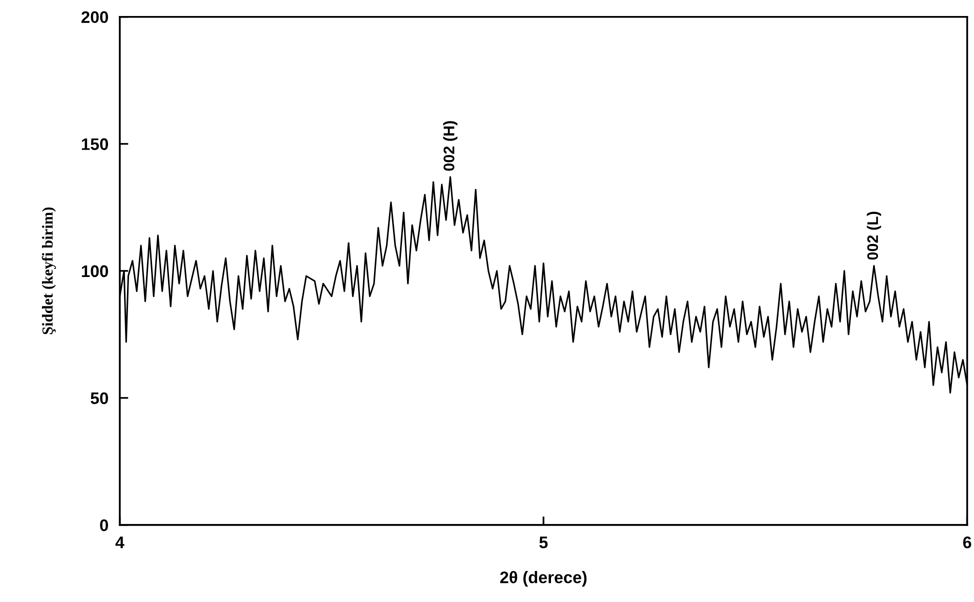 This screenshot has width=974, height=602. I want to click on annotation: 002 (H), so click(450, 146).